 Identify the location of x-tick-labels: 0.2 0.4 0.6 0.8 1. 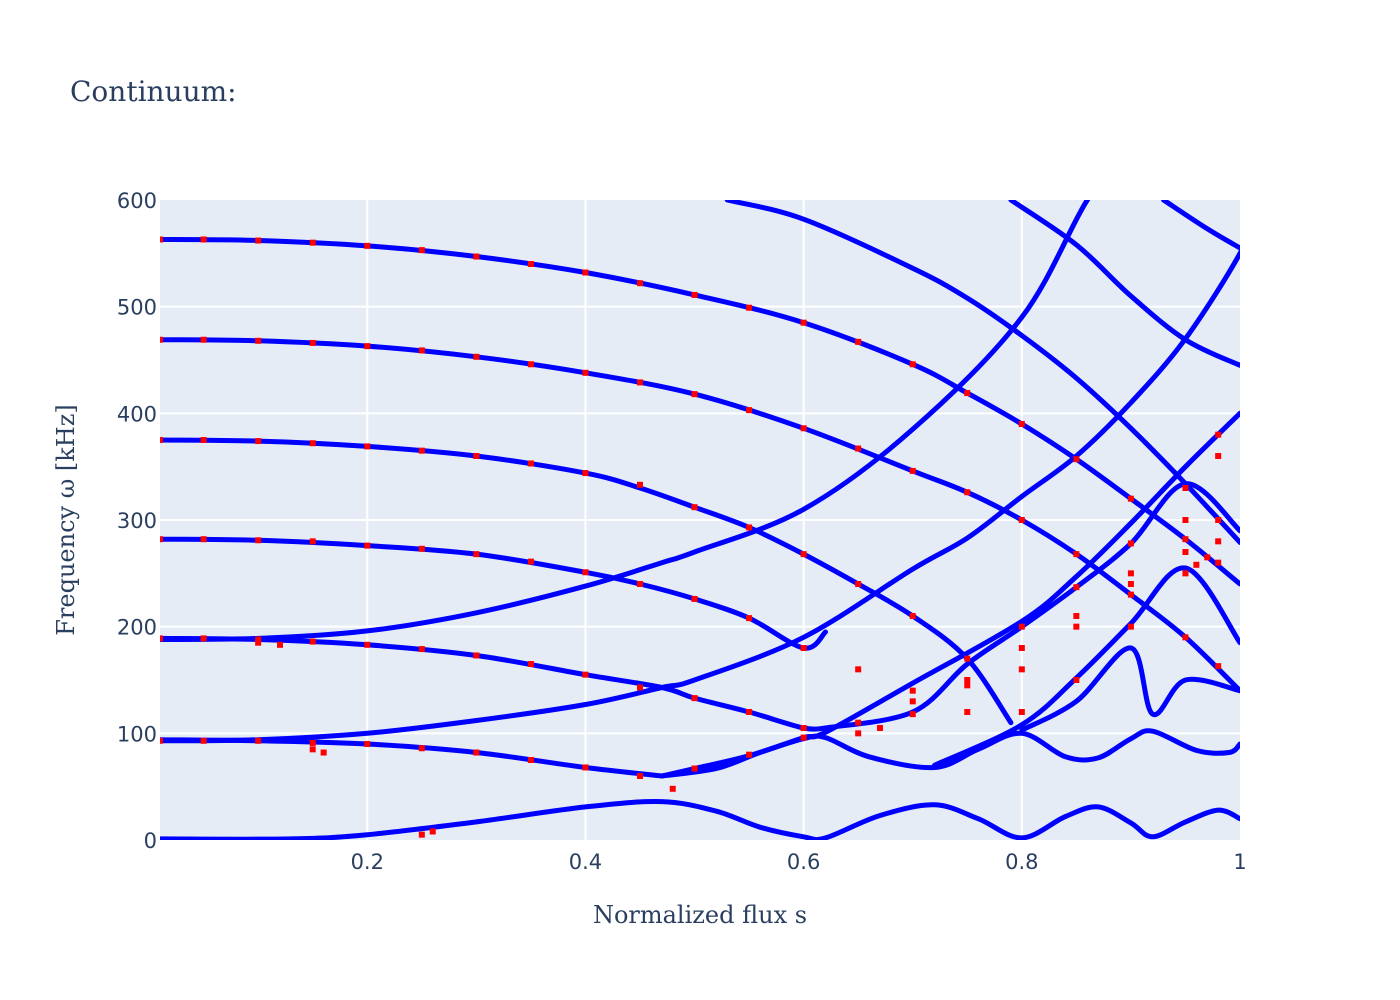
(799, 862).